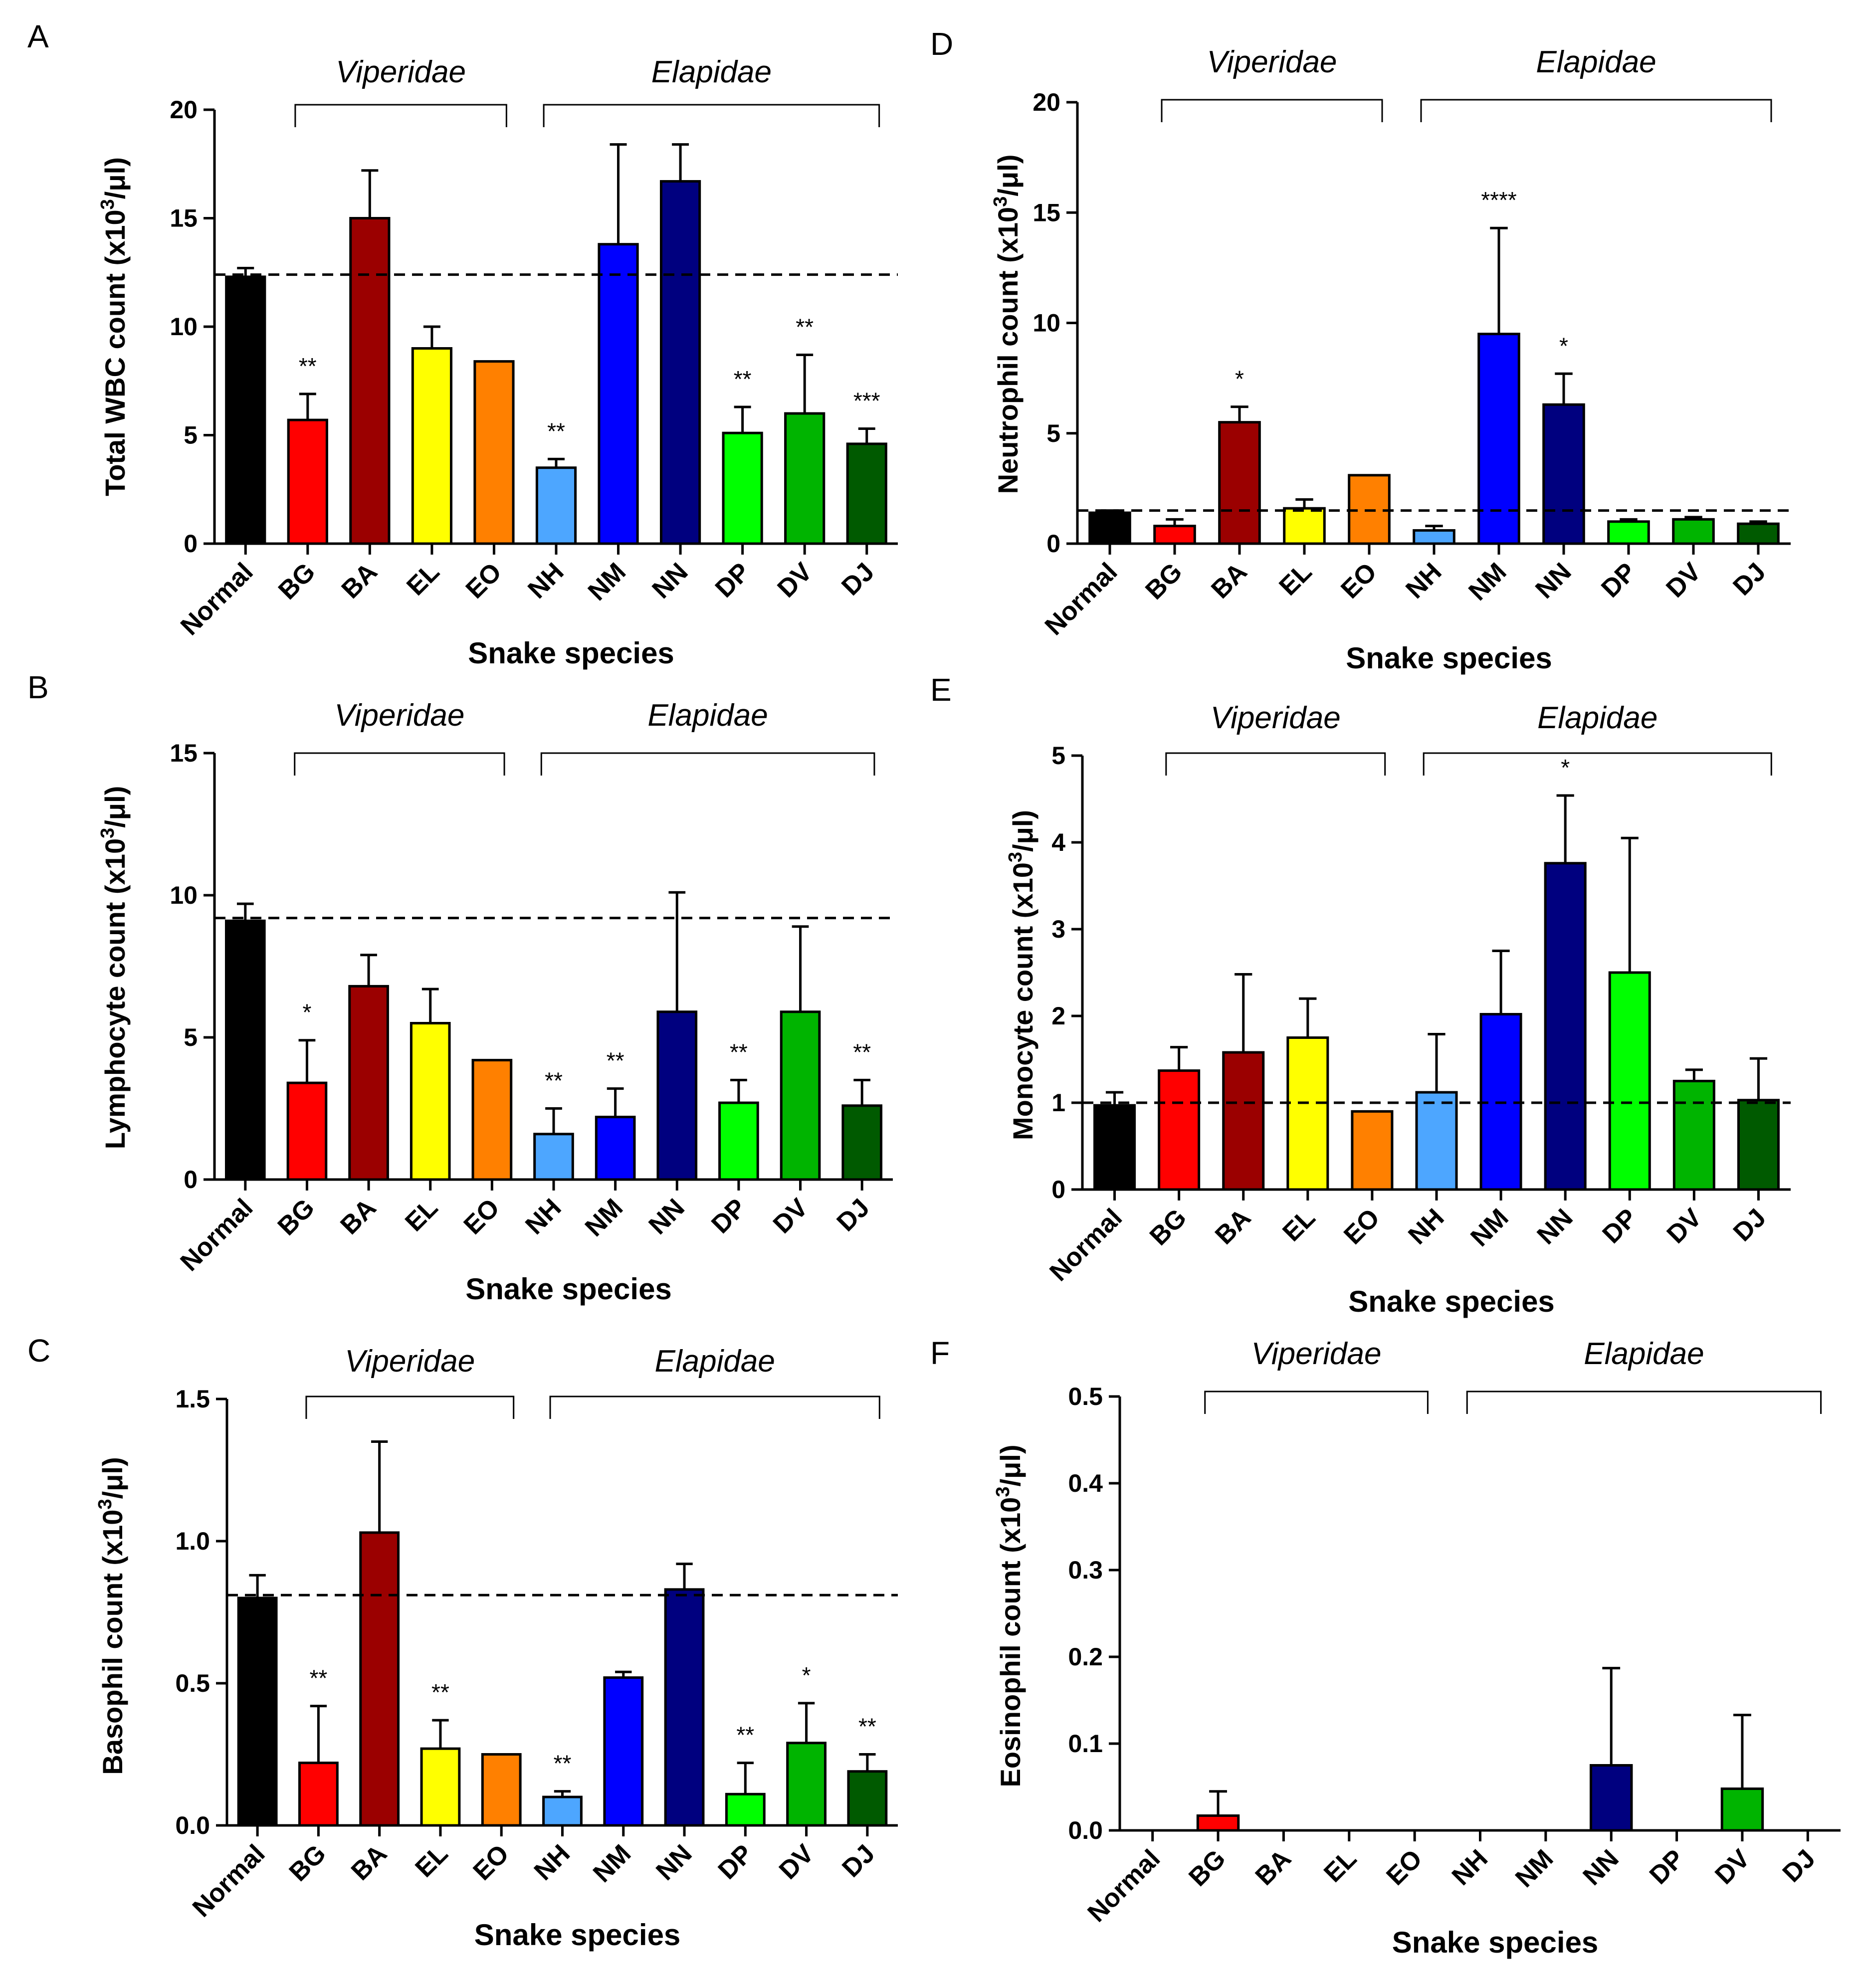  What do you see at coordinates (858, 579) in the screenshot?
I see `x-tick-label: DJ` at bounding box center [858, 579].